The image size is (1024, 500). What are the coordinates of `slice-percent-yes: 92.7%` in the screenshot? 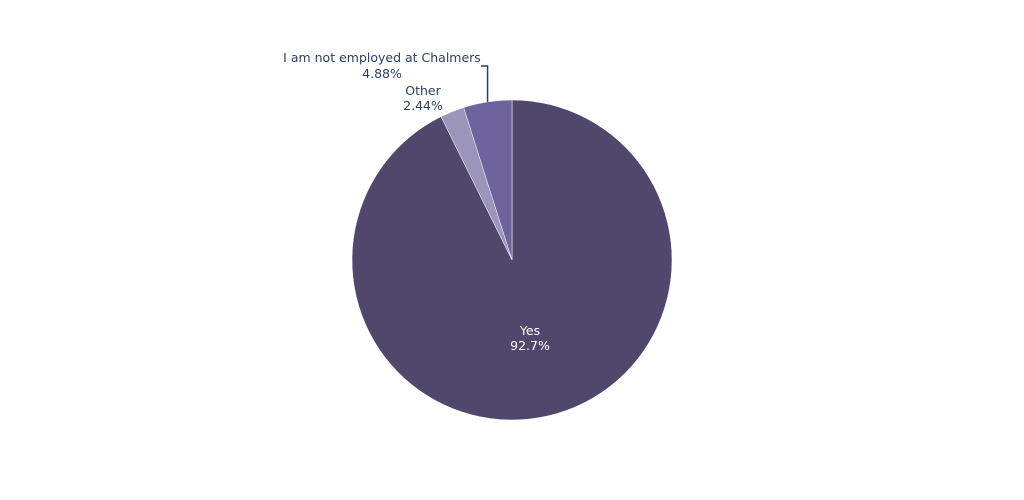 It's located at (530, 345).